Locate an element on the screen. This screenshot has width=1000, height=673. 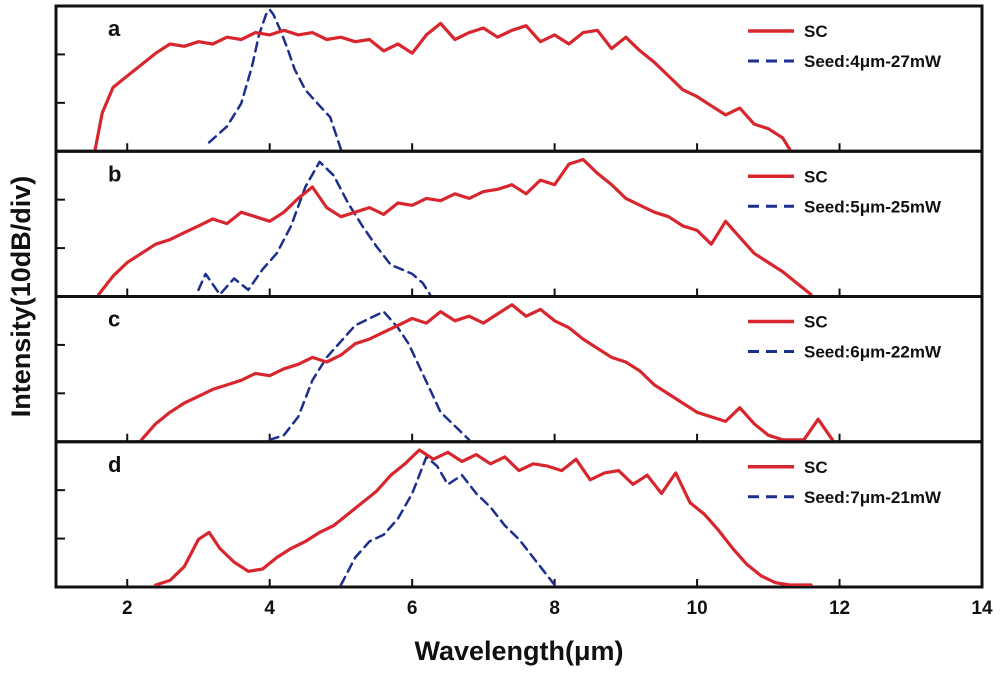
sc-series-line-d is located at coordinates (483, 517).